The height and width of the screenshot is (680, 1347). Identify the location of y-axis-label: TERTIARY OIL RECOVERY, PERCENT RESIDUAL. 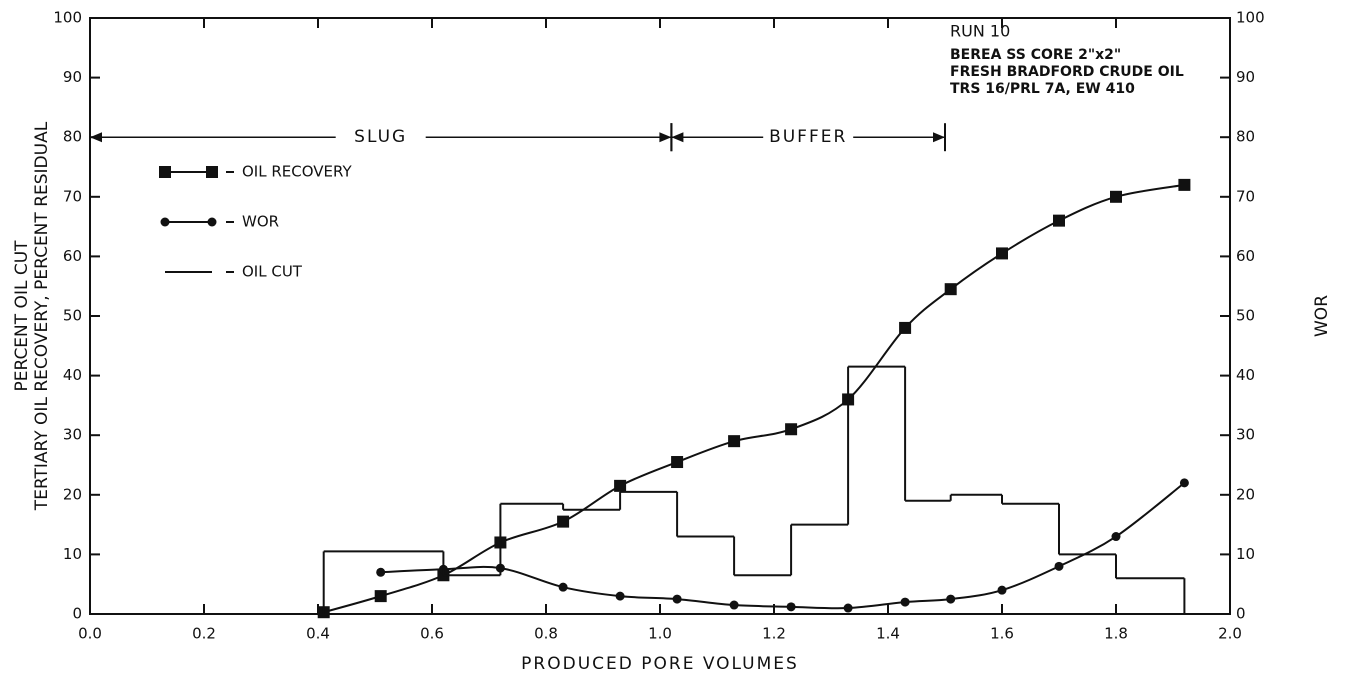
(42, 316).